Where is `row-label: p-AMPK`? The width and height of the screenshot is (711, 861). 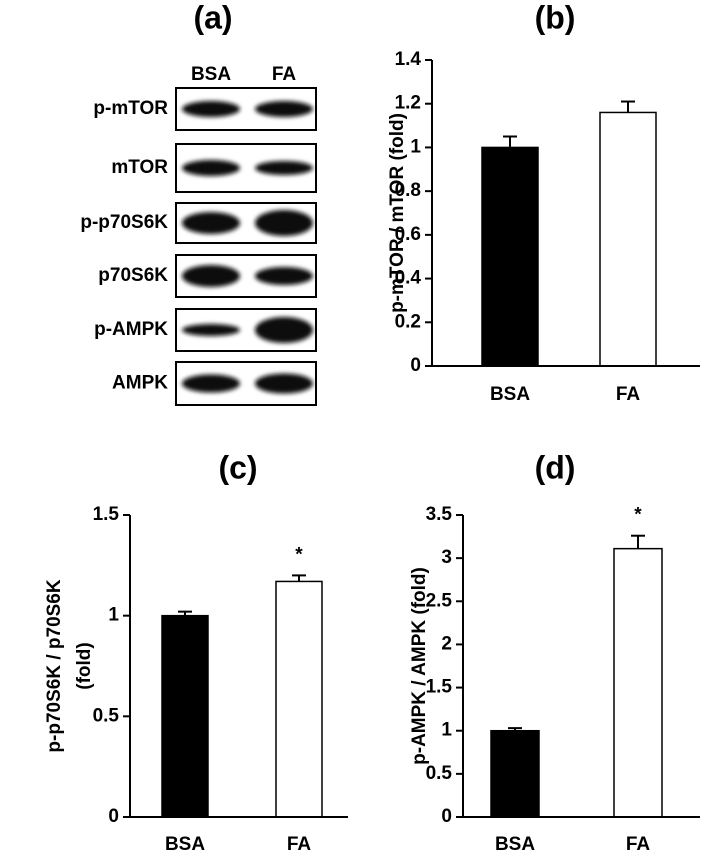
row-label: p-AMPK is located at coordinates (131, 329).